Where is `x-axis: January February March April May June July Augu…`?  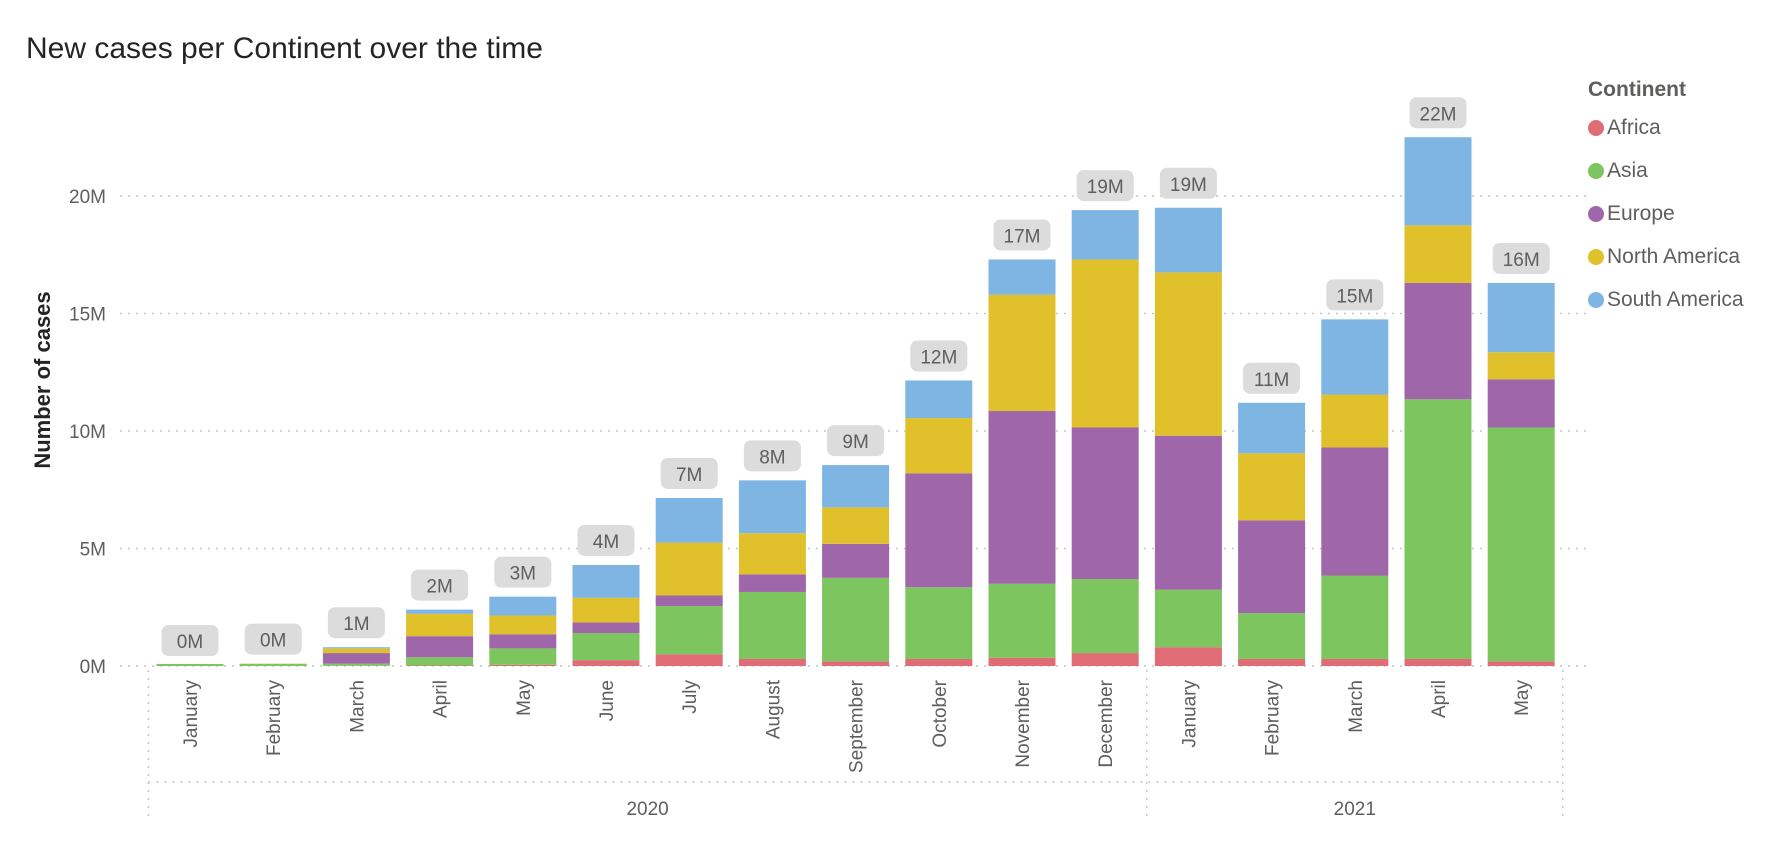 x-axis: January February March April May June July Augu… is located at coordinates (855, 745).